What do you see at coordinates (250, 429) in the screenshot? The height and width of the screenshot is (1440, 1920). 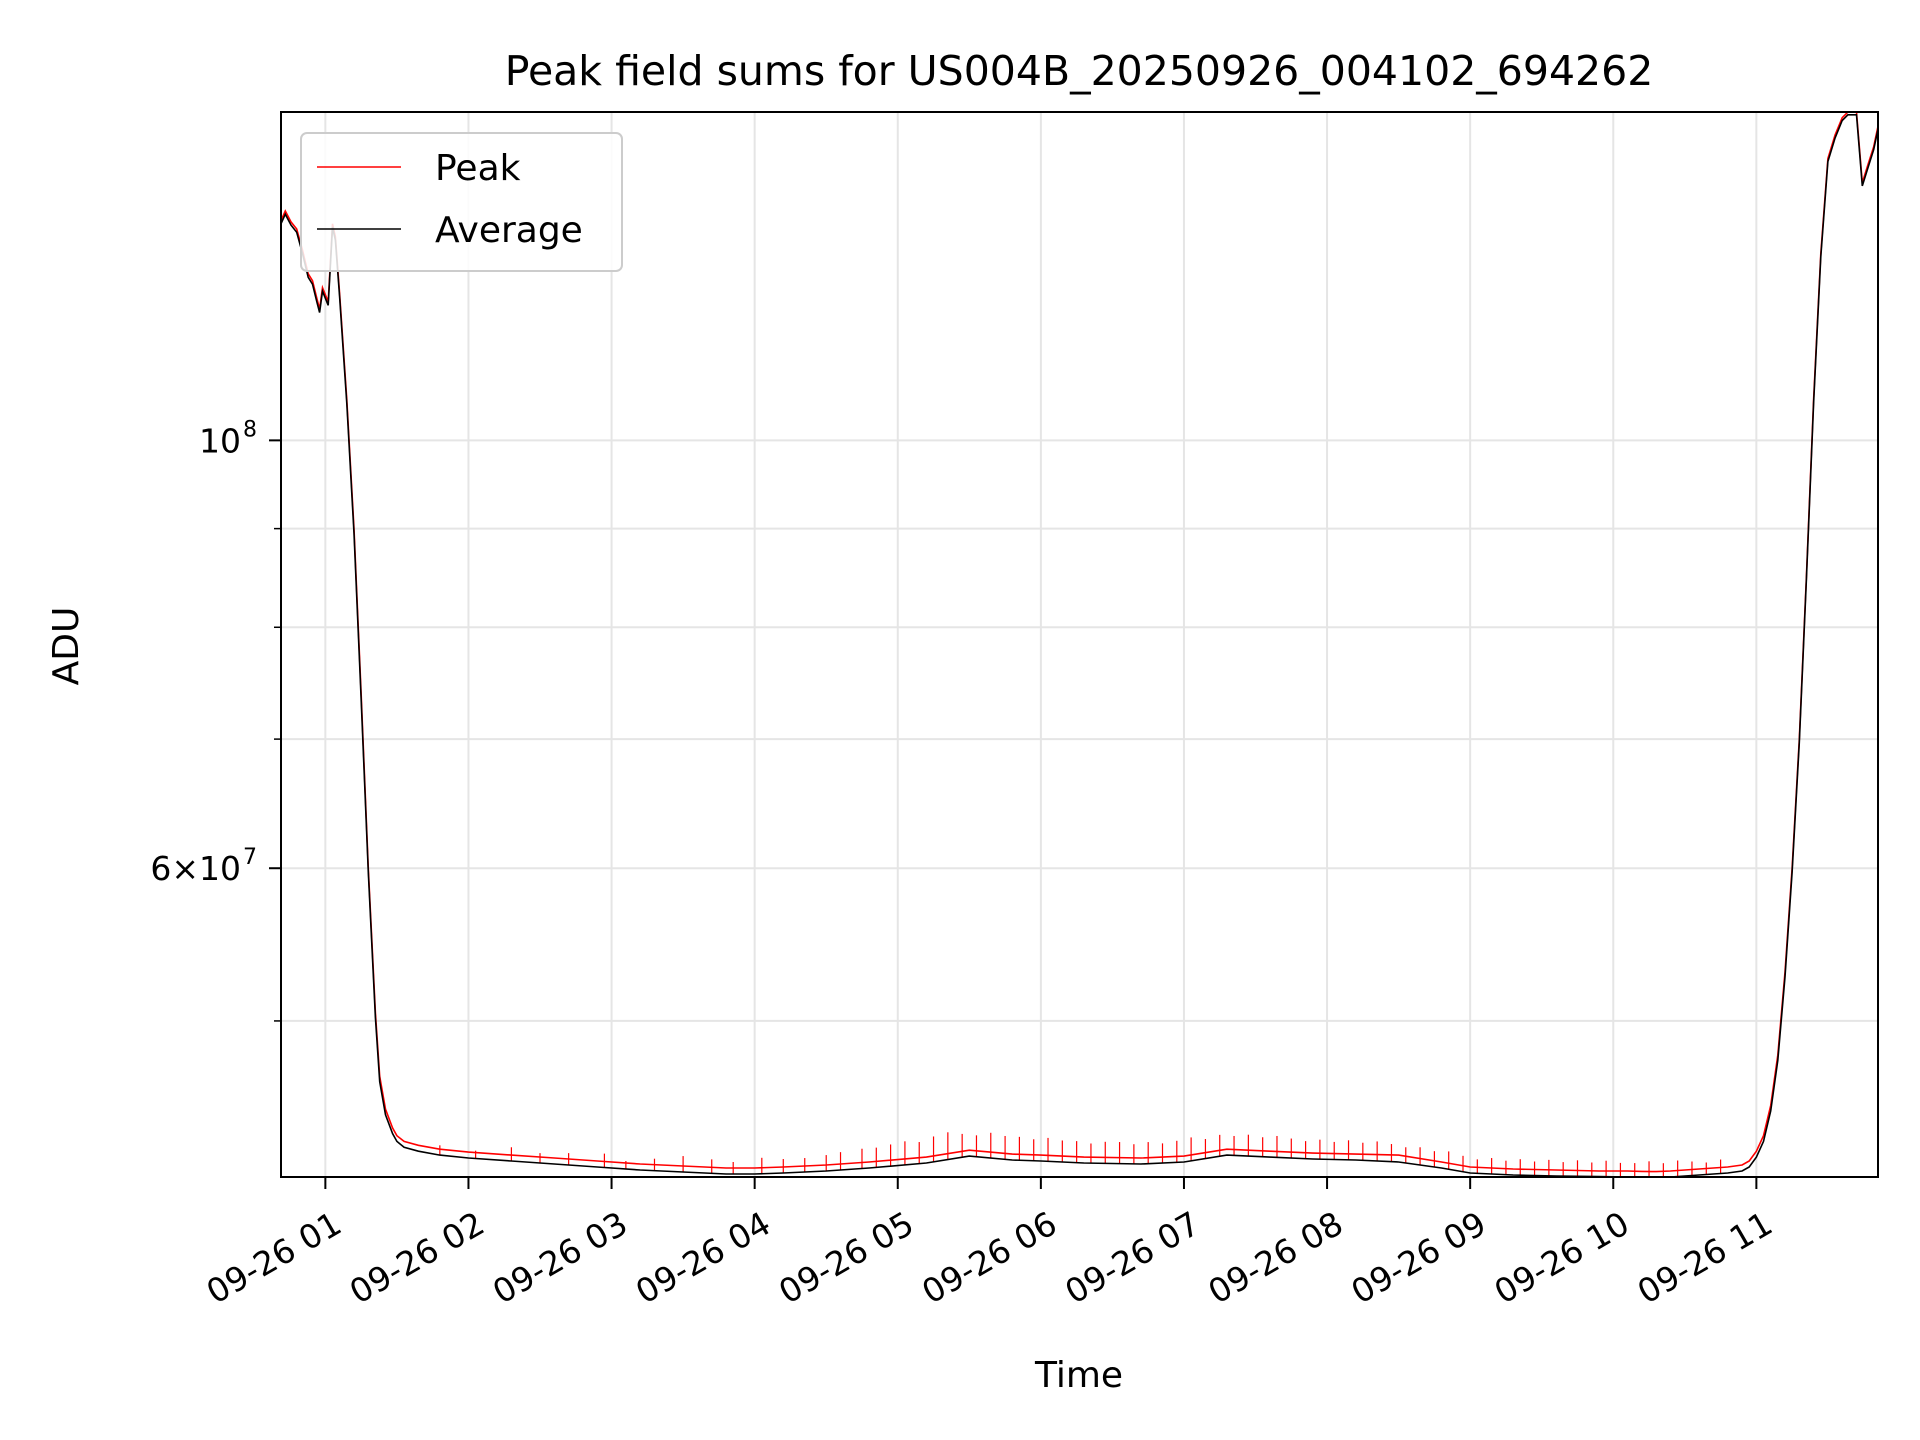 I see `y-tick-exponent-1: 8` at bounding box center [250, 429].